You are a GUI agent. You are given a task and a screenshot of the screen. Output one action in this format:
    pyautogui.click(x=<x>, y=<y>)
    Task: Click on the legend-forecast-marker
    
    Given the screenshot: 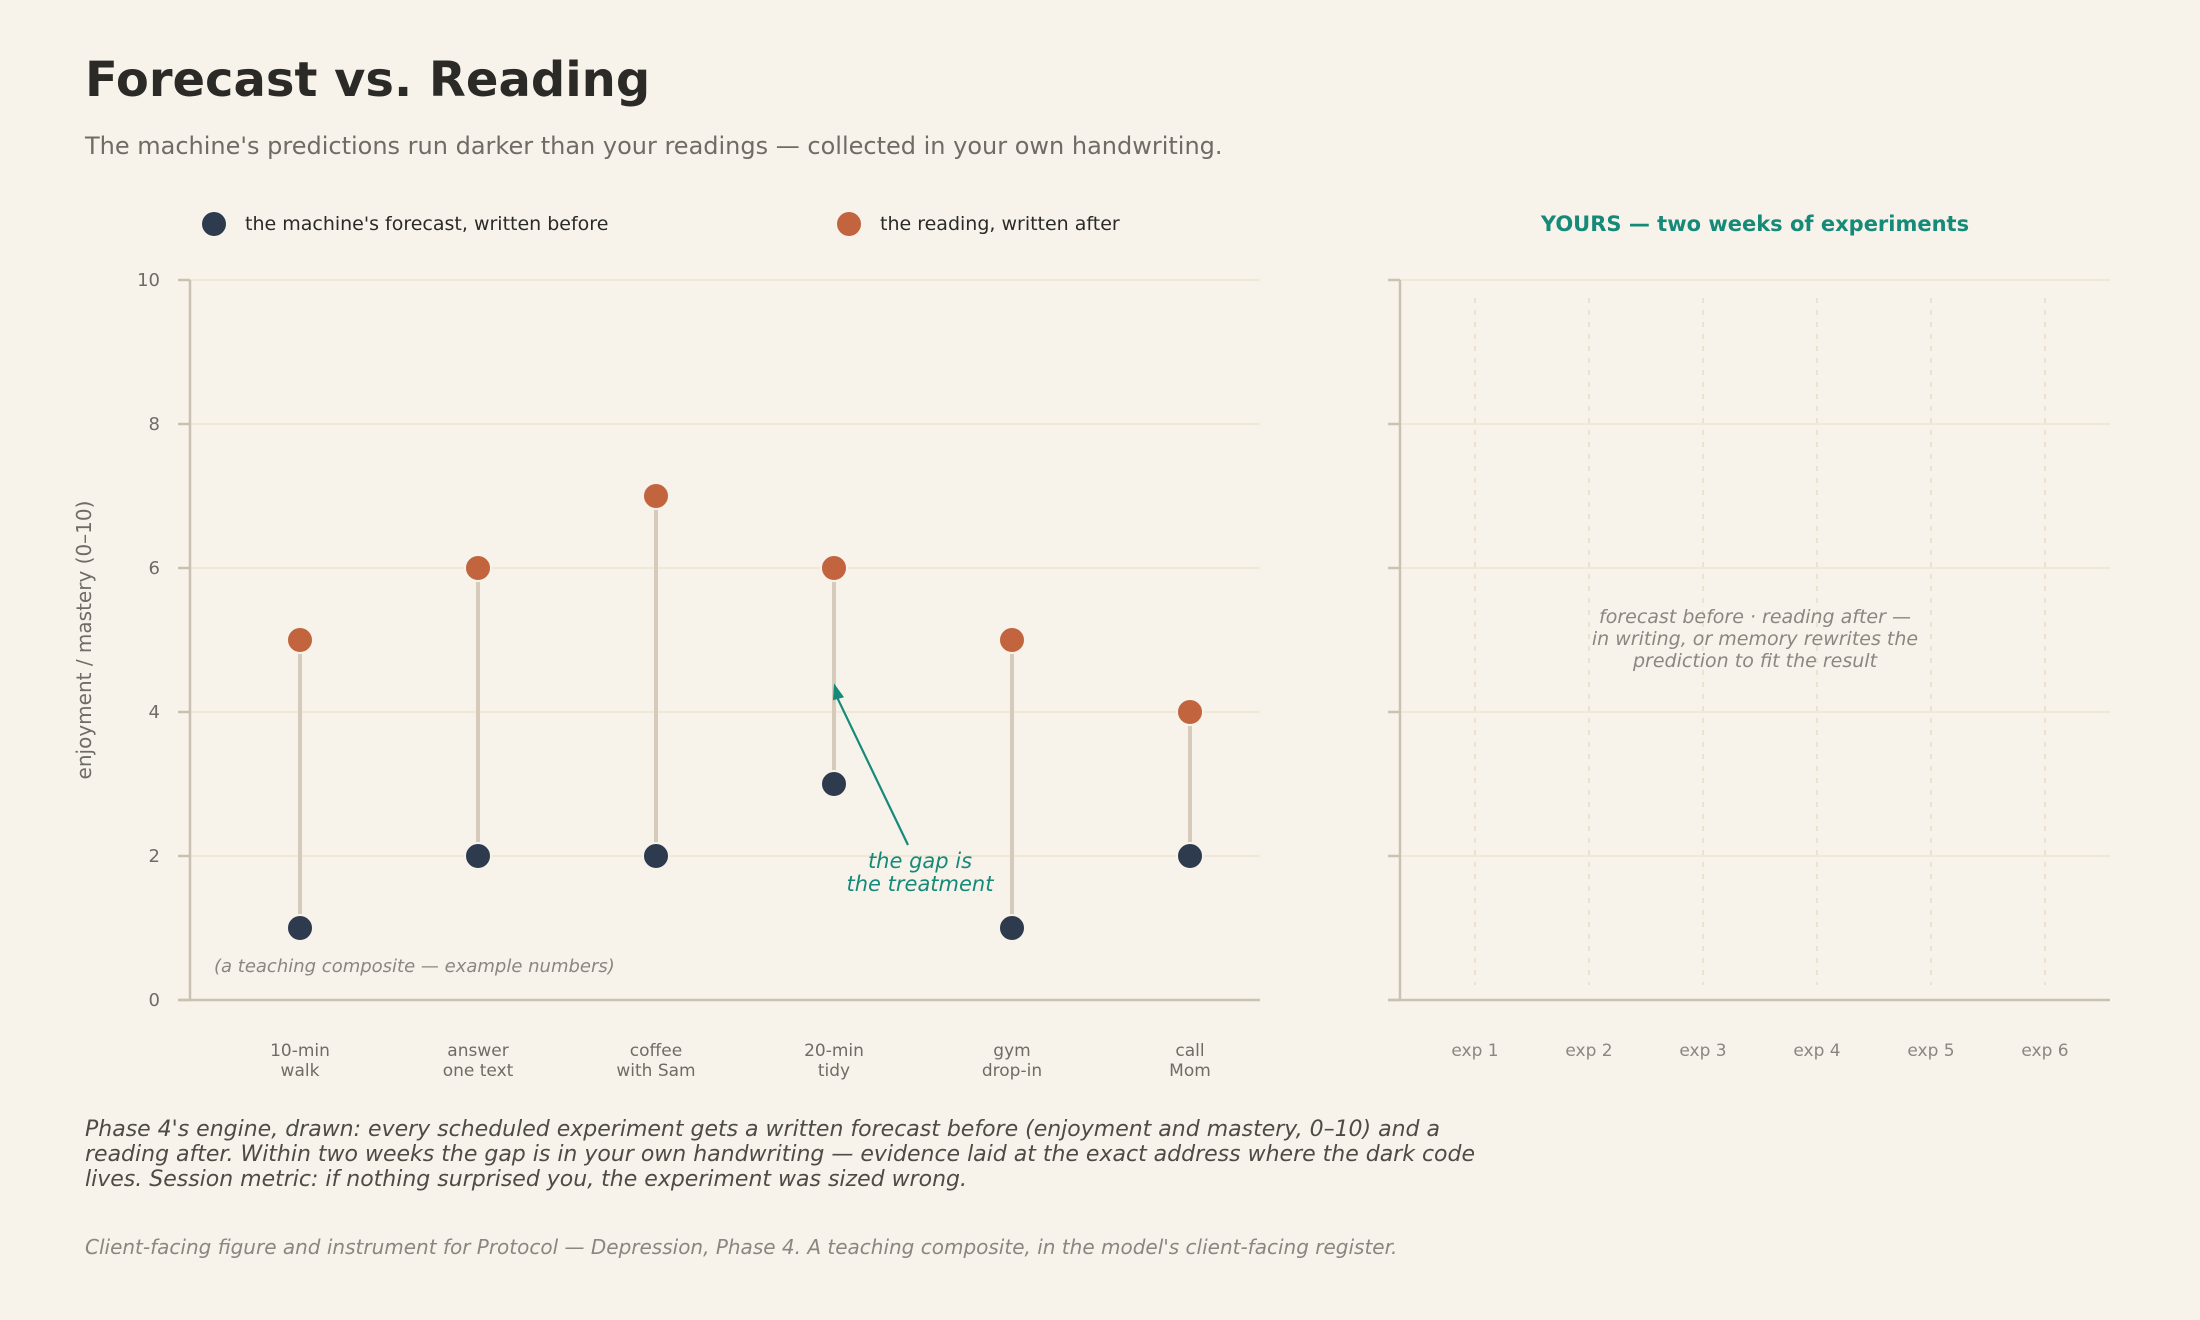 What is the action you would take?
    pyautogui.click(x=214, y=224)
    